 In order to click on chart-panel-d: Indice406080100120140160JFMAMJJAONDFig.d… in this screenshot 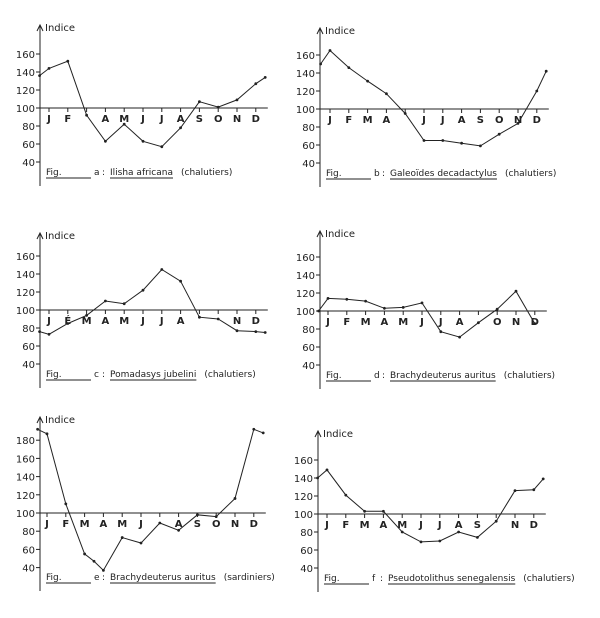, I will do `click(425, 309)`.